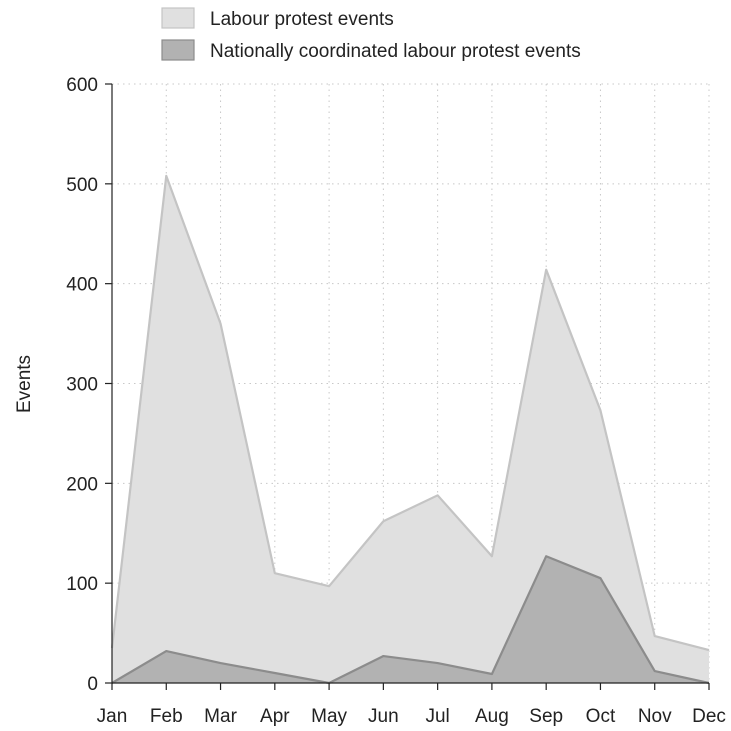  I want to click on x-tick-label: Feb, so click(166, 716).